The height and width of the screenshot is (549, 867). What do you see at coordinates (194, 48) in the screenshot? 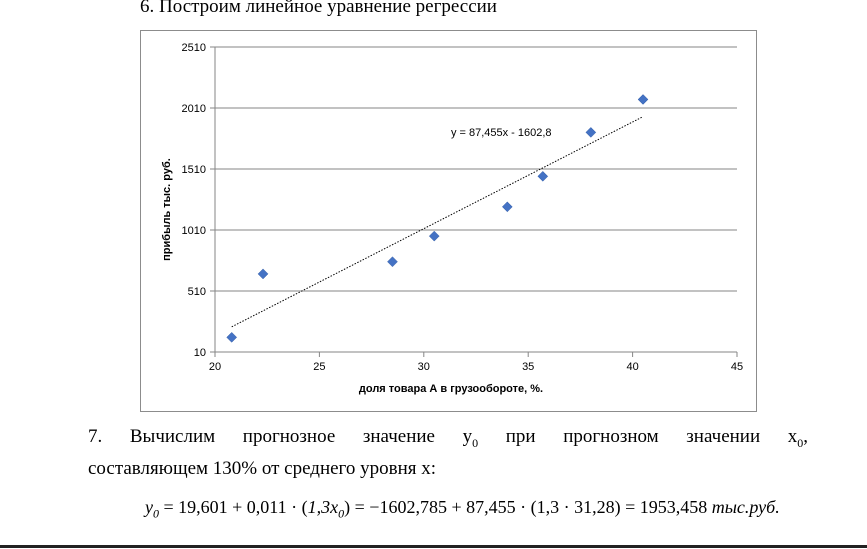
I see `y-tick-label: 2510` at bounding box center [194, 48].